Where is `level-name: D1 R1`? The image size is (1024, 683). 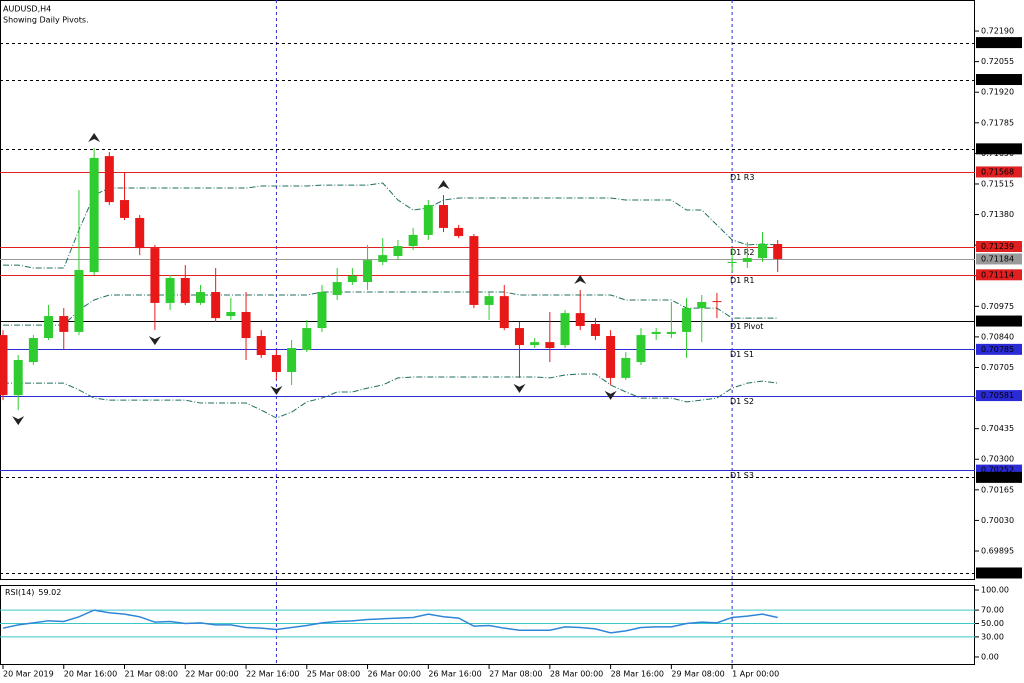
level-name: D1 R1 is located at coordinates (742, 280).